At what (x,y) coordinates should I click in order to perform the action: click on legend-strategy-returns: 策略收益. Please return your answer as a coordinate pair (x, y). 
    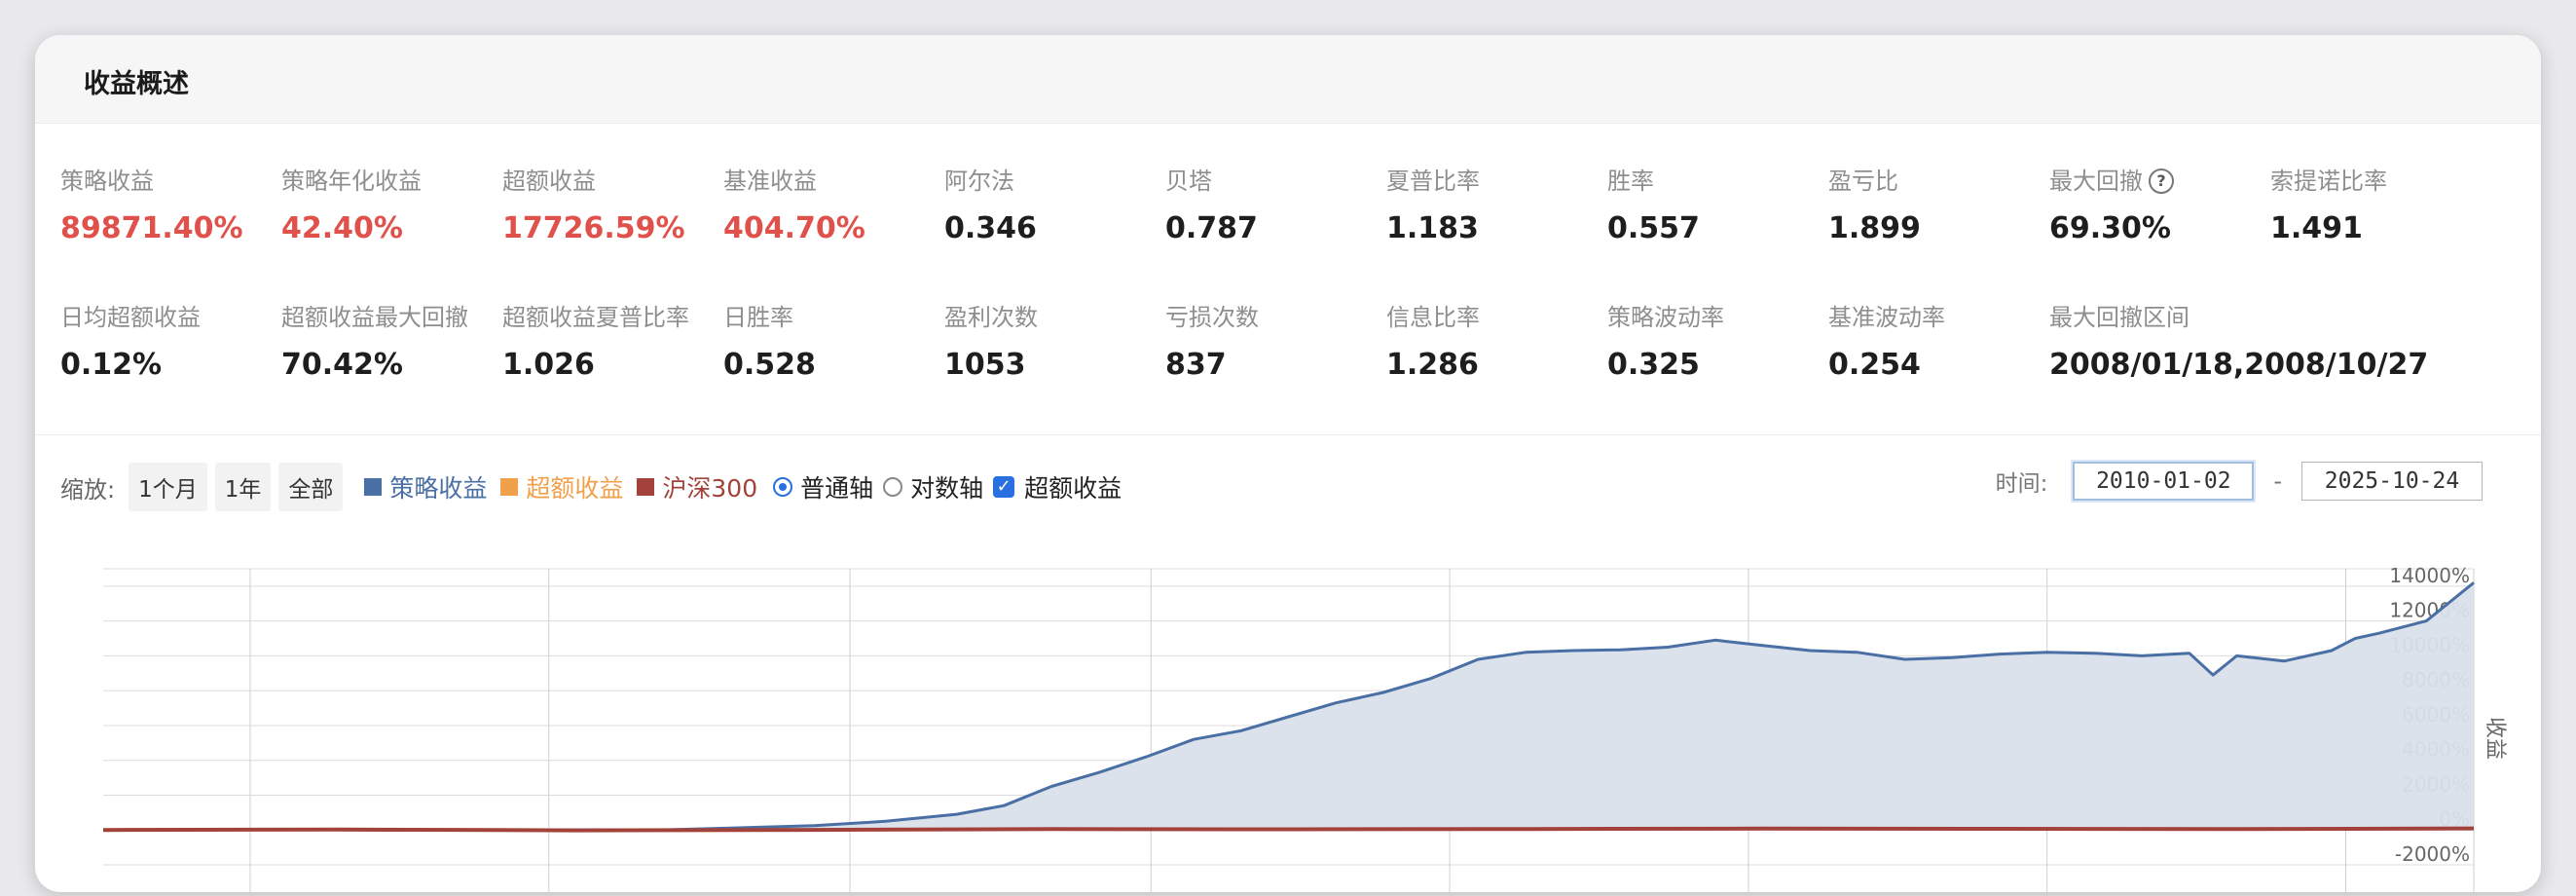
    Looking at the image, I should click on (425, 486).